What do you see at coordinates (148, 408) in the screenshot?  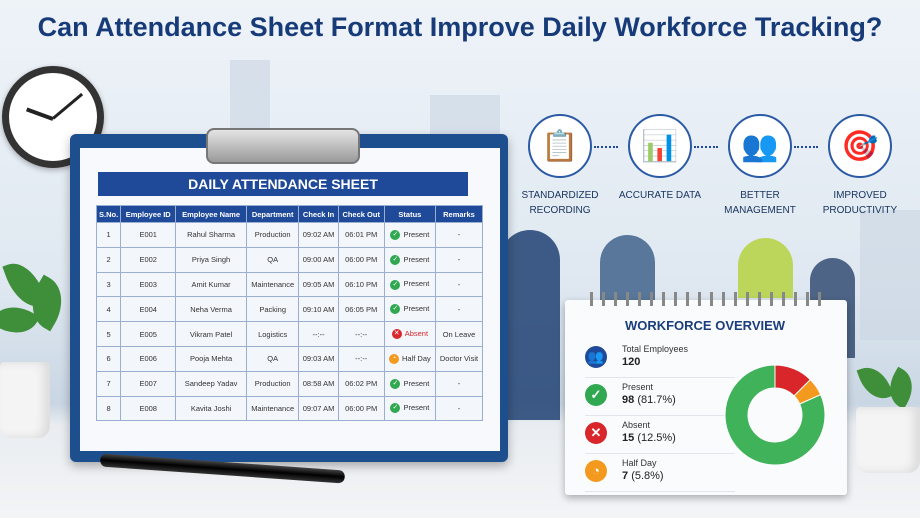 I see `table-cell: E008` at bounding box center [148, 408].